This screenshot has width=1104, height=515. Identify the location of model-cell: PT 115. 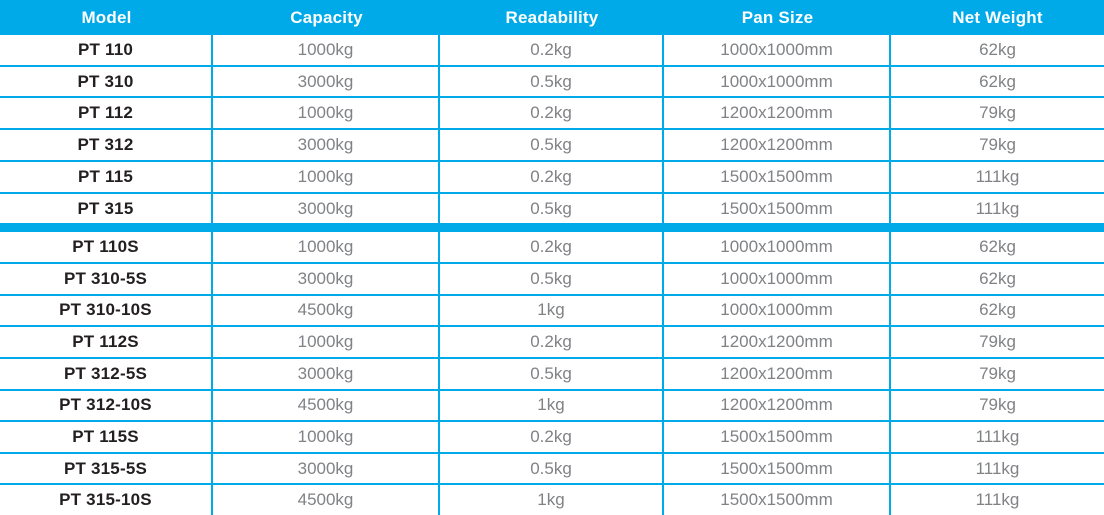
(106, 176).